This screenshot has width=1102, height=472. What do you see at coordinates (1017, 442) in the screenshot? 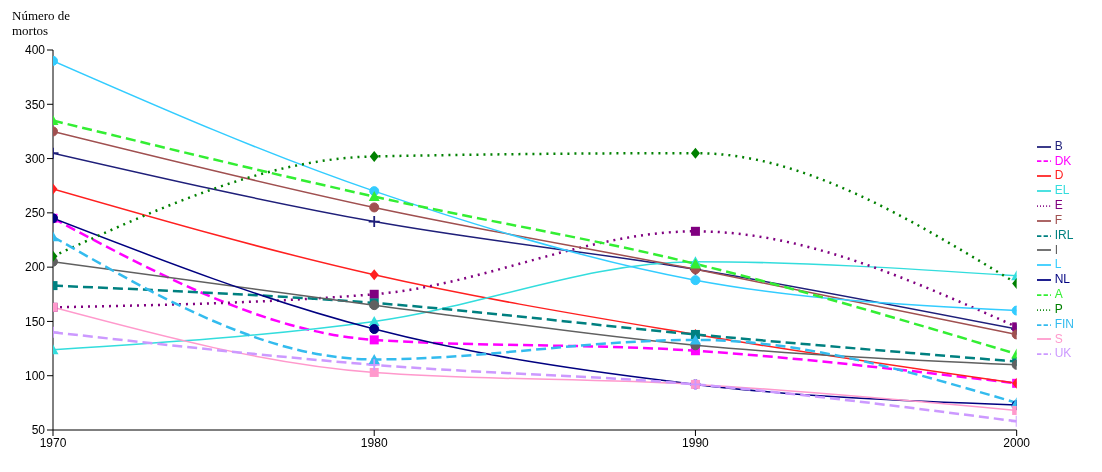
I see `x-tick-label: 2000` at bounding box center [1017, 442].